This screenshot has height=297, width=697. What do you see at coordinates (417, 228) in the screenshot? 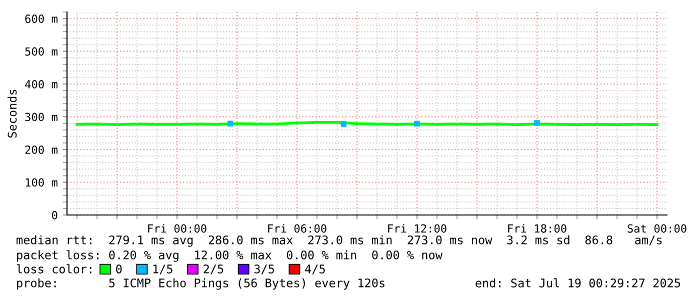
I see `x-tick-label: Fri 12:00` at bounding box center [417, 228].